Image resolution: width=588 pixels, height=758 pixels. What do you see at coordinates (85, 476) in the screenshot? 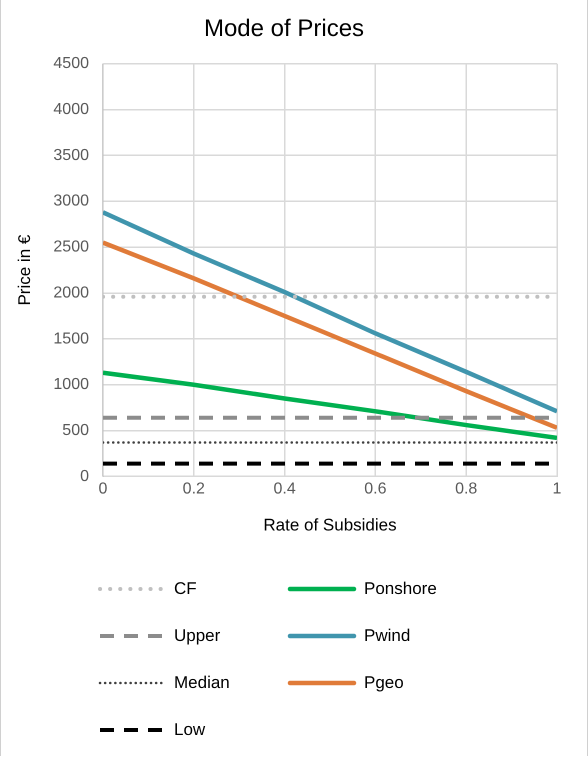
I see `y-tick-label: 0` at bounding box center [85, 476].